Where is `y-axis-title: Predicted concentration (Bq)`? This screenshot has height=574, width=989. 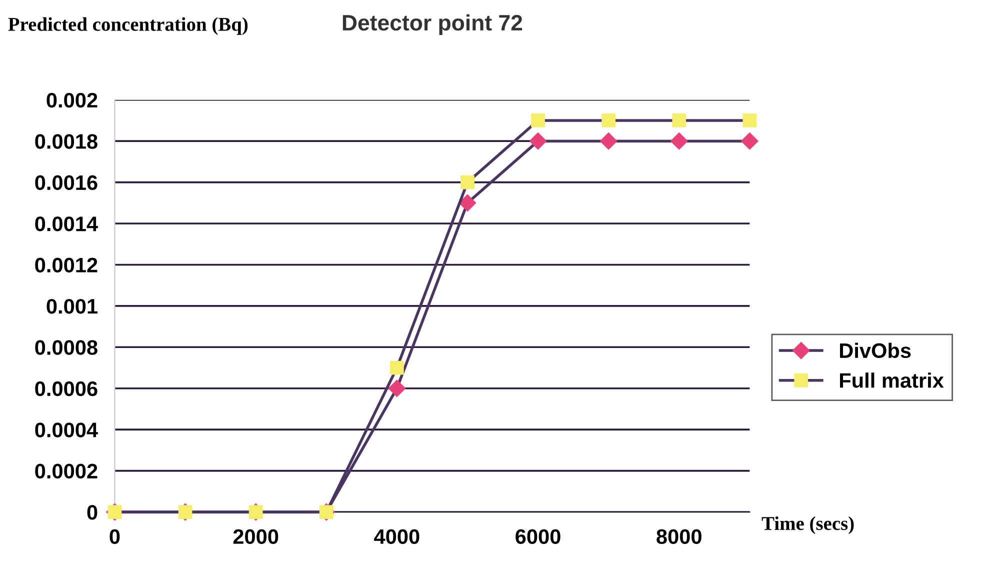 y-axis-title: Predicted concentration (Bq) is located at coordinates (128, 26).